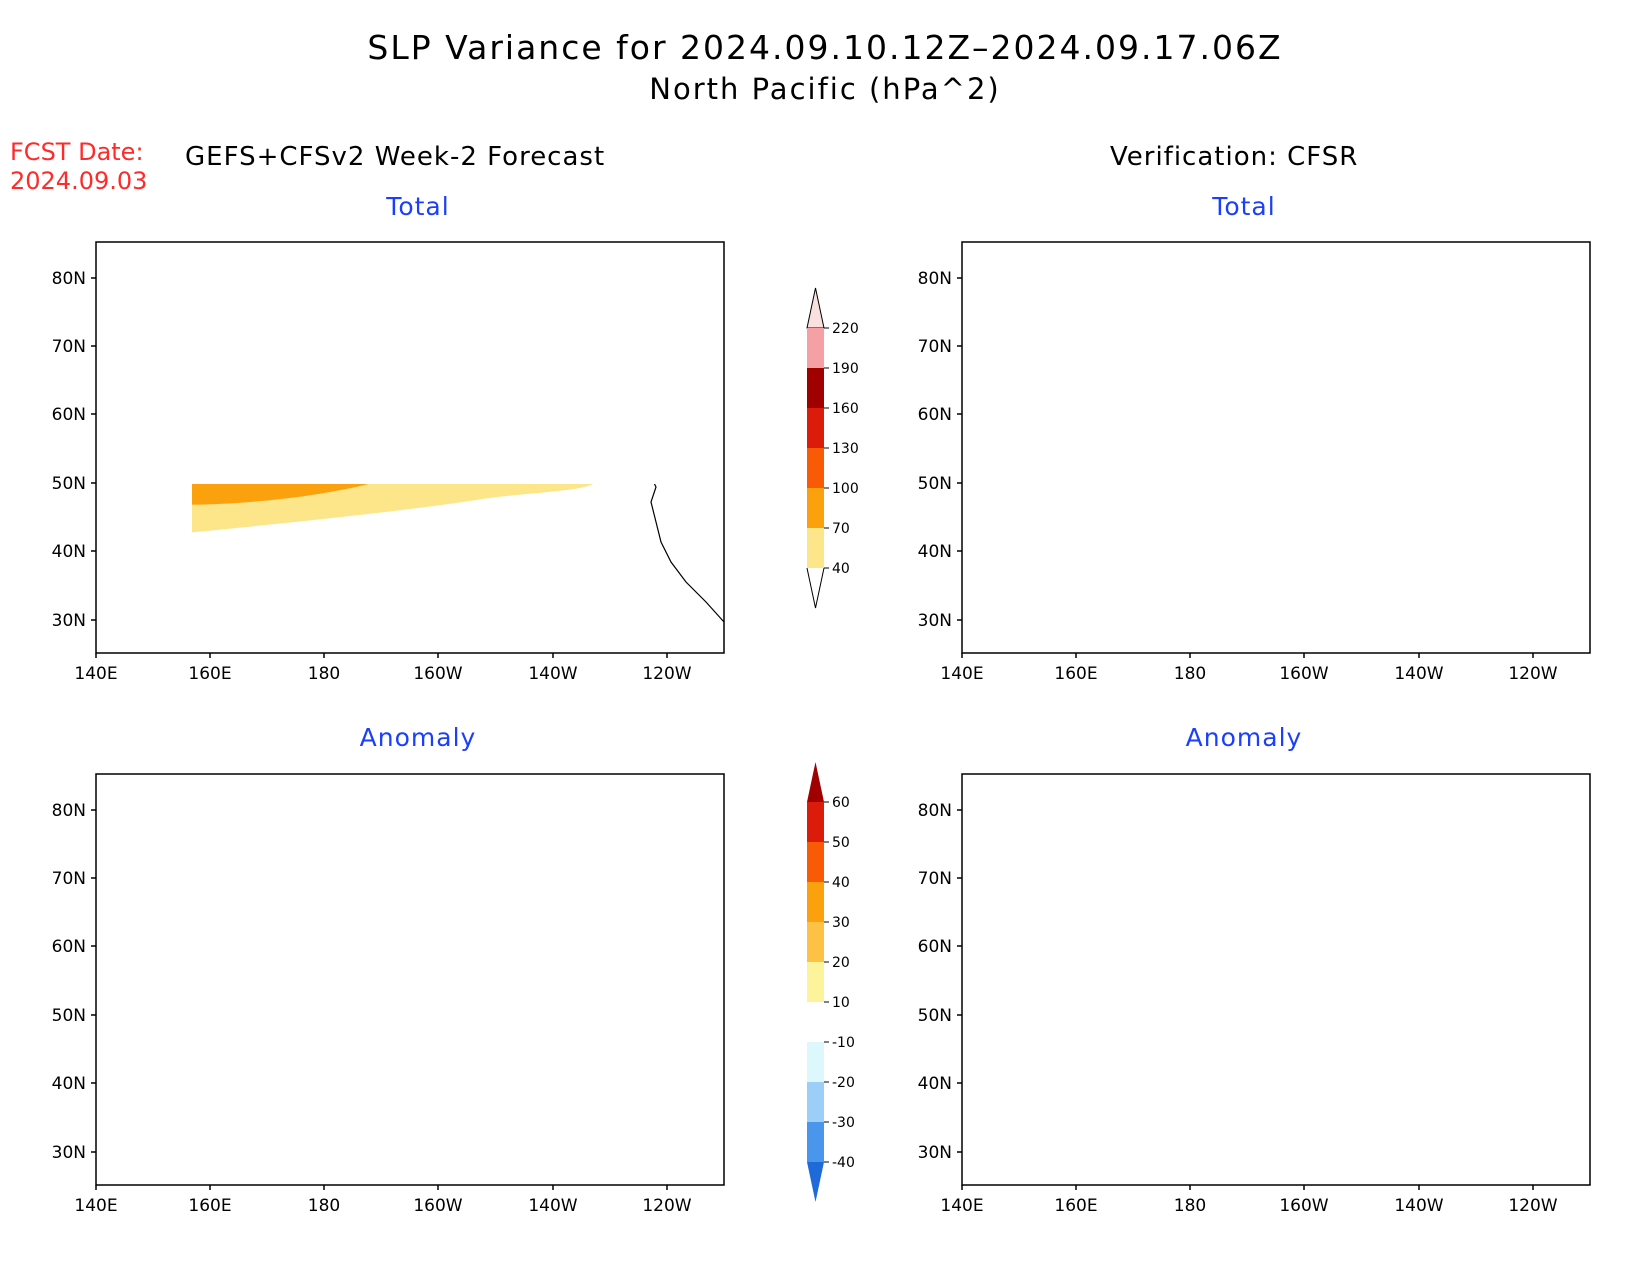 The height and width of the screenshot is (1275, 1650). I want to click on fcst-date: FCST Date: 2024.09.03, so click(78, 167).